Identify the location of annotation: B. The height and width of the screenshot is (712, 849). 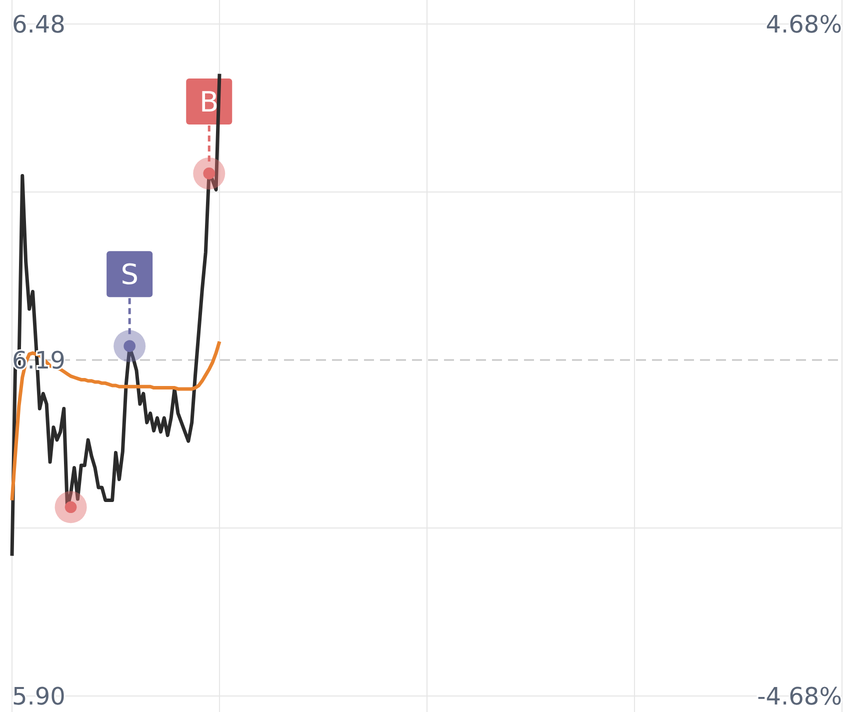
(209, 101).